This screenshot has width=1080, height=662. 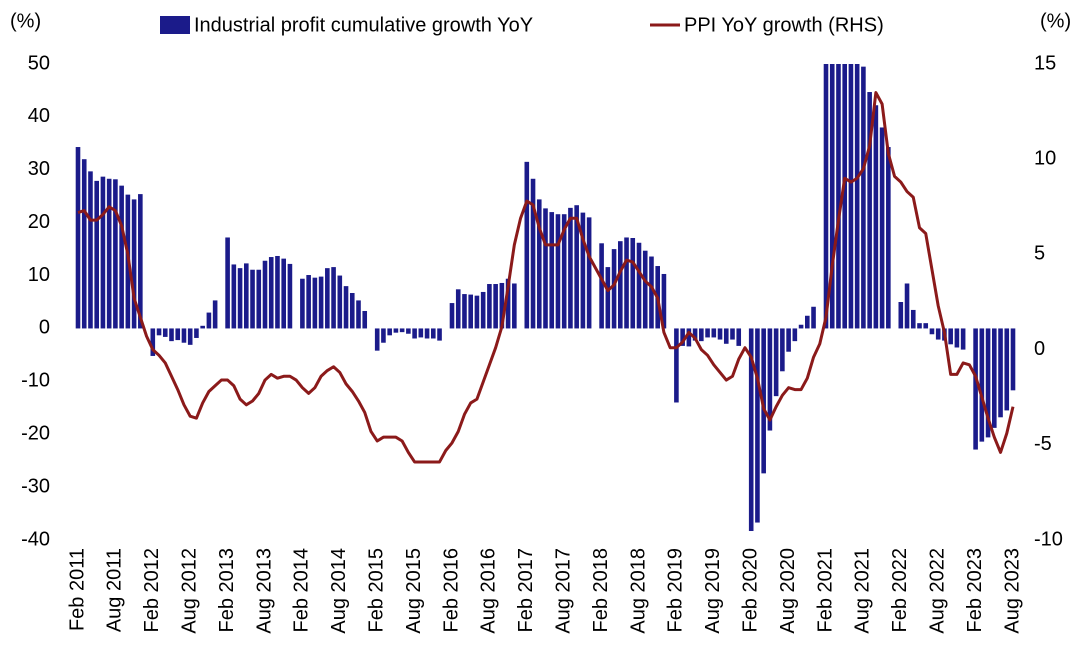 I want to click on x-tick-label: Aug 2021, so click(x=863, y=591).